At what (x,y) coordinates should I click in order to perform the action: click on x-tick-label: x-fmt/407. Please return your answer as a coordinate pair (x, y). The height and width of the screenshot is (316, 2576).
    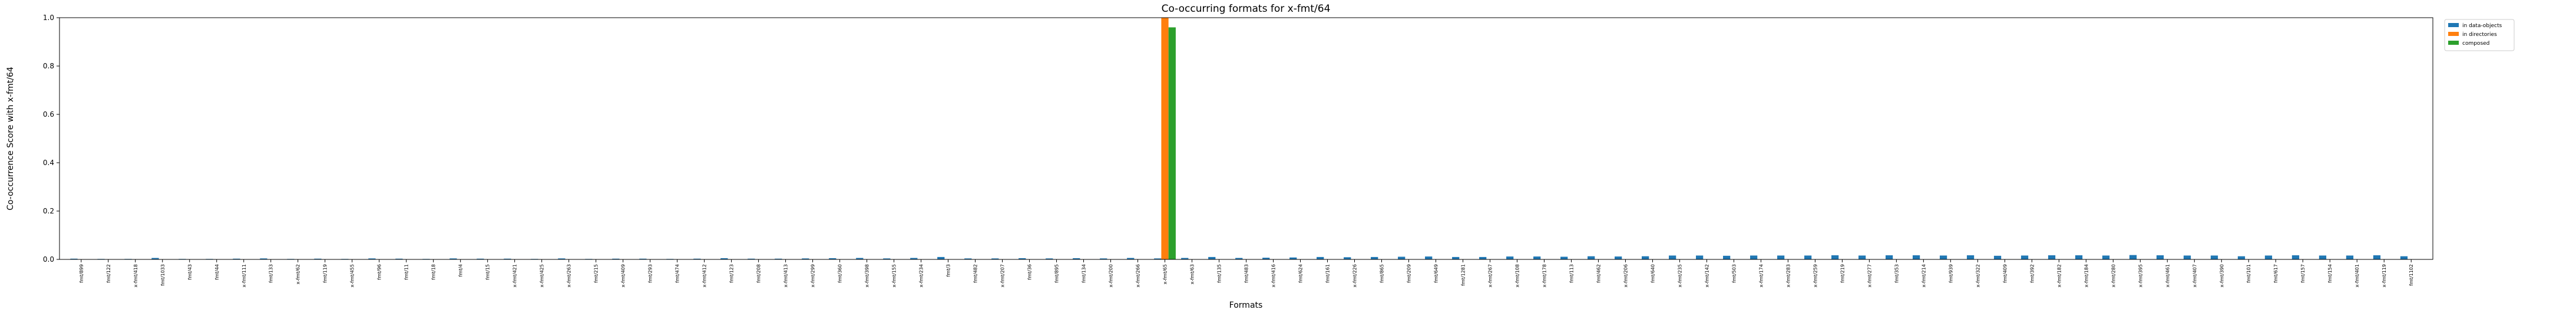
    Looking at the image, I should click on (2194, 275).